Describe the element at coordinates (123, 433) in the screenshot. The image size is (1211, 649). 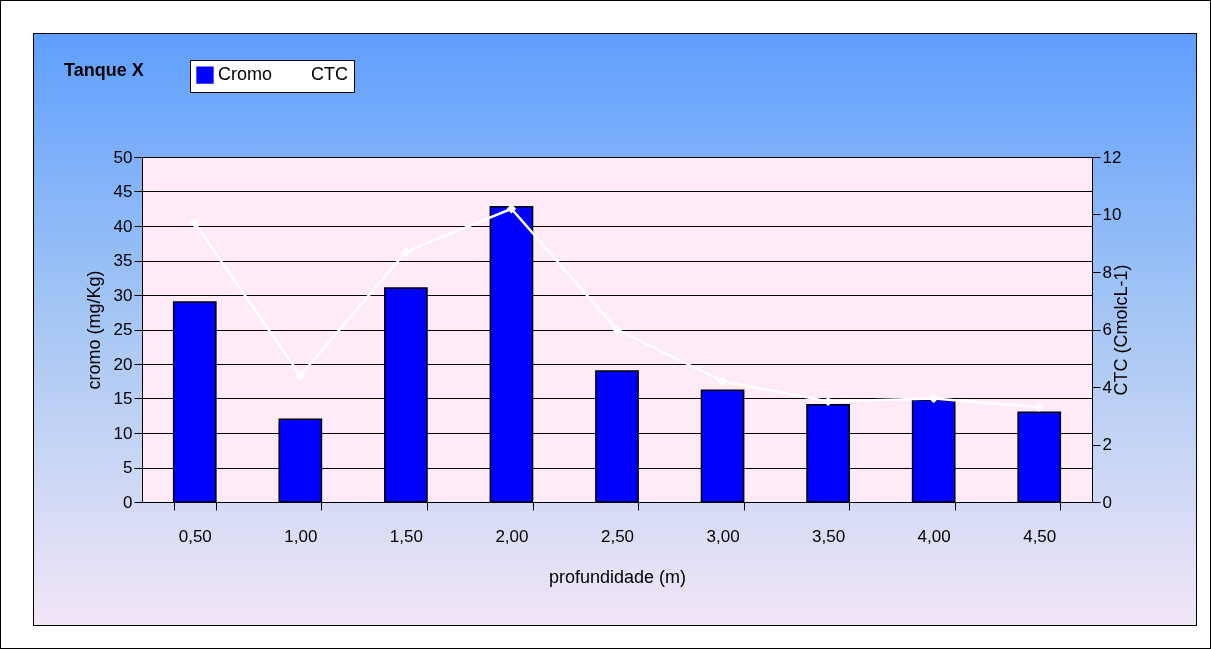
I see `y-tick-label: 10` at that location.